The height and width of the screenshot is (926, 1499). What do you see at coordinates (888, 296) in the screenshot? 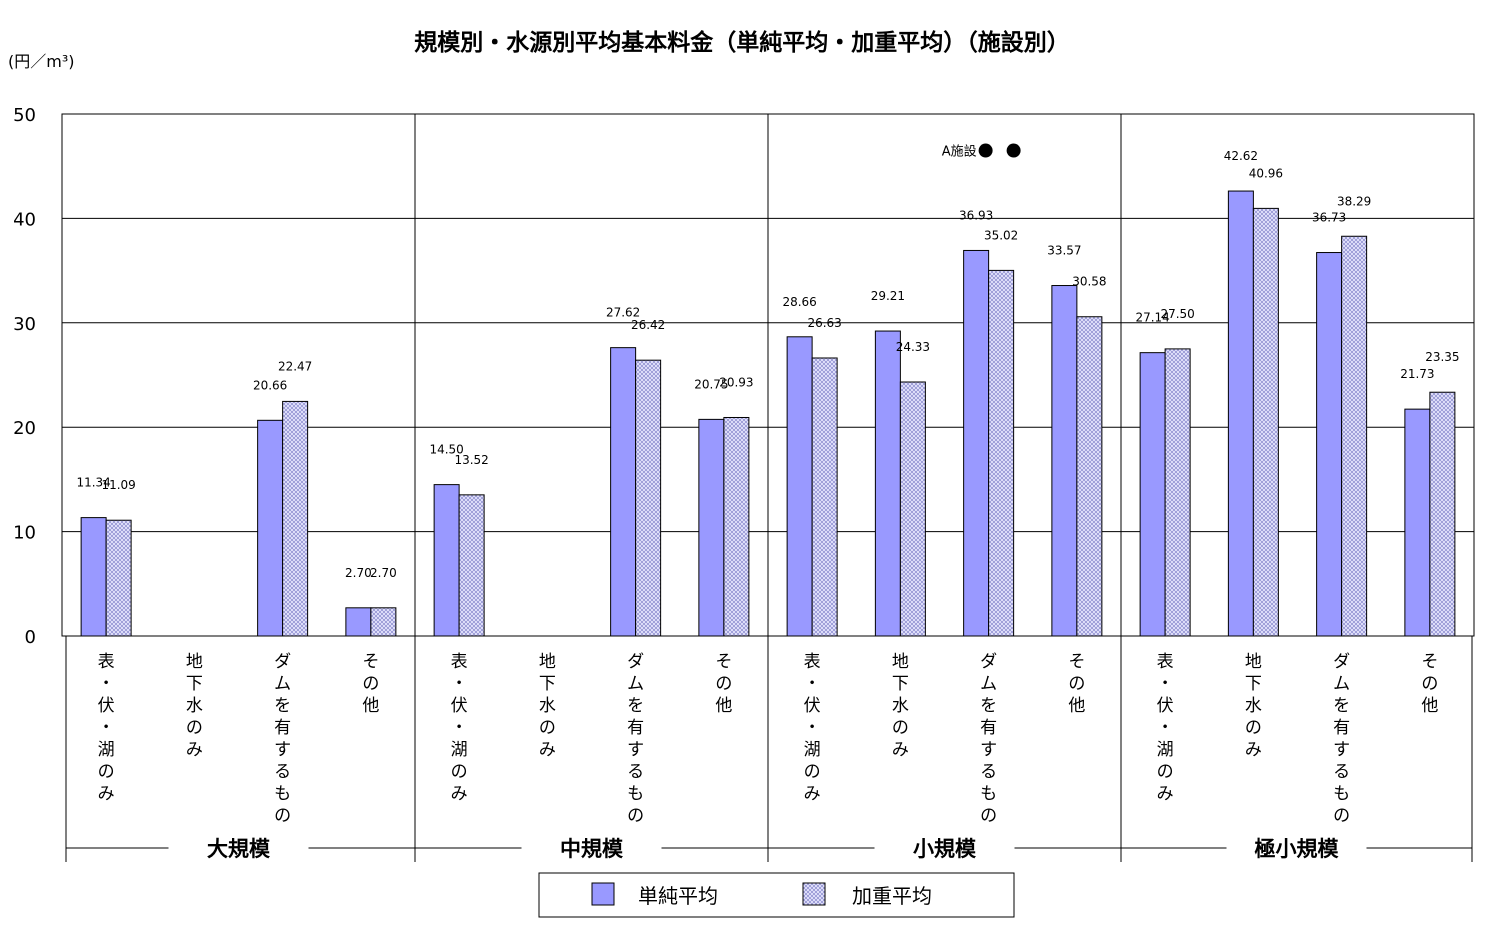
I see `data-label: 29.21` at bounding box center [888, 296].